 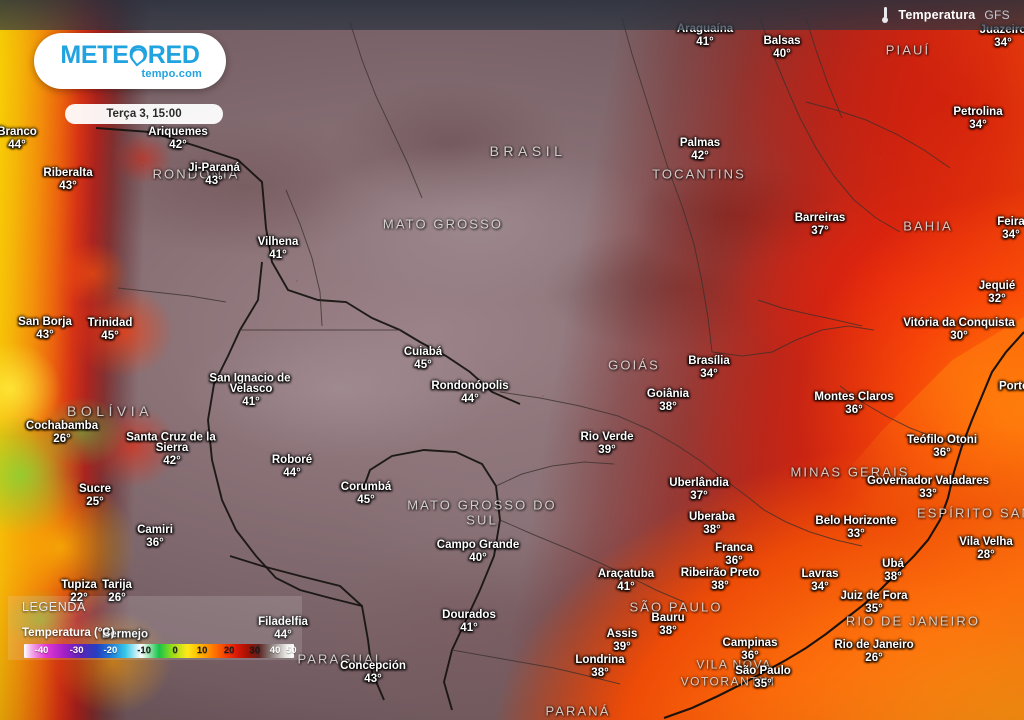 I want to click on city-label: Rondonópolis 44°, so click(x=469, y=393).